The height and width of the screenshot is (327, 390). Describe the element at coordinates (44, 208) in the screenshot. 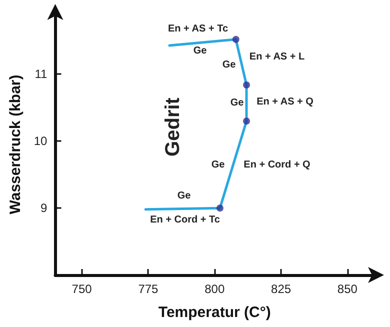

I see `y-tick-label: 9` at that location.